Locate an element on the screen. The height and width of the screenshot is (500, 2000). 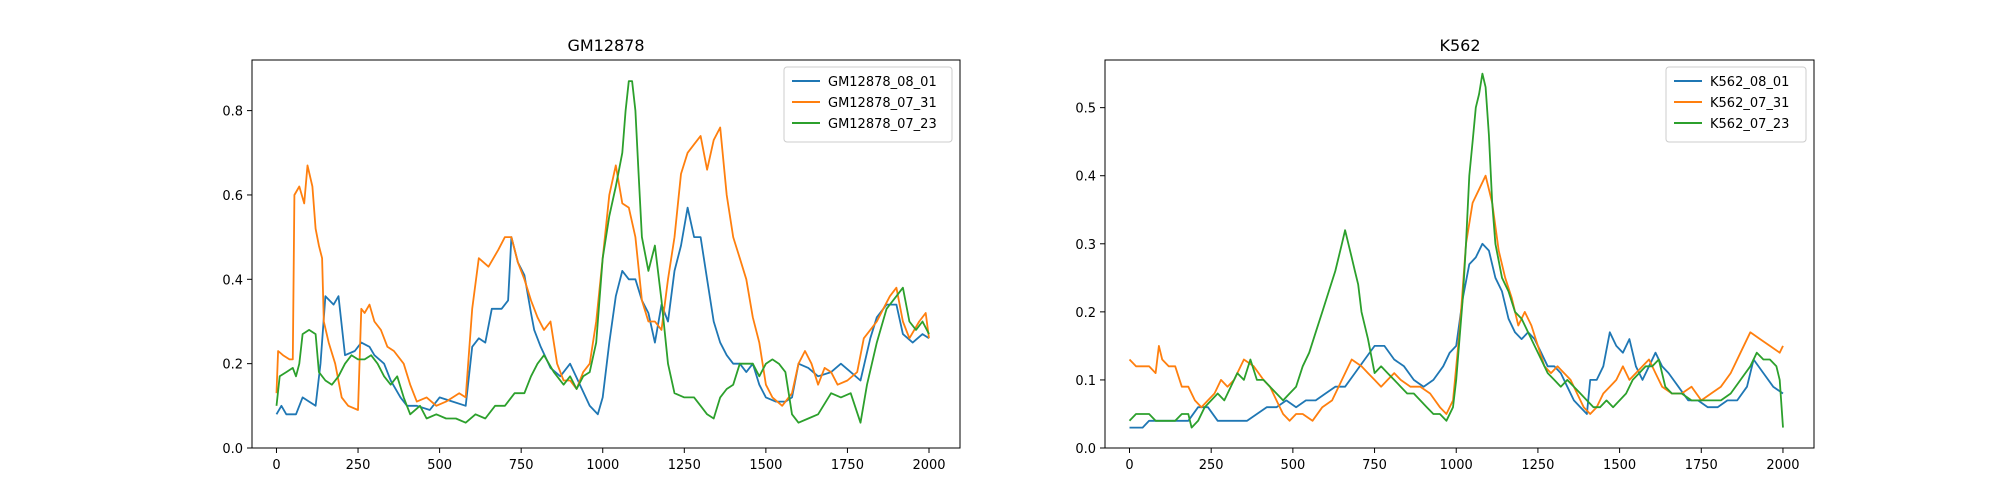
legend-box is located at coordinates (868, 104).